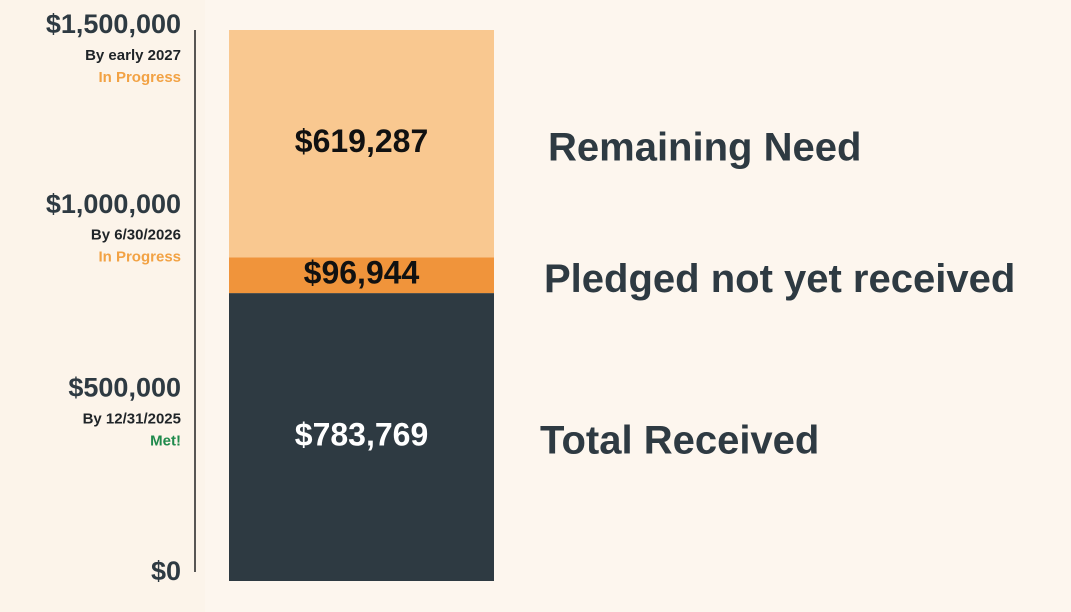  Describe the element at coordinates (165, 440) in the screenshot. I see `milestone-status: Met!` at that location.